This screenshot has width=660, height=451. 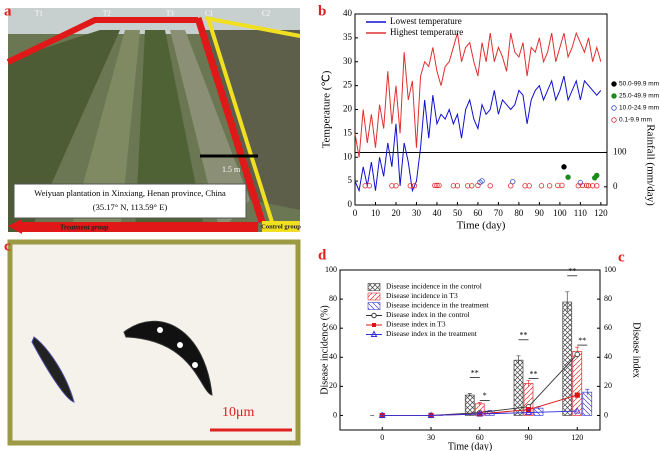 I want to click on x-tick-label: 50, so click(x=458, y=213).